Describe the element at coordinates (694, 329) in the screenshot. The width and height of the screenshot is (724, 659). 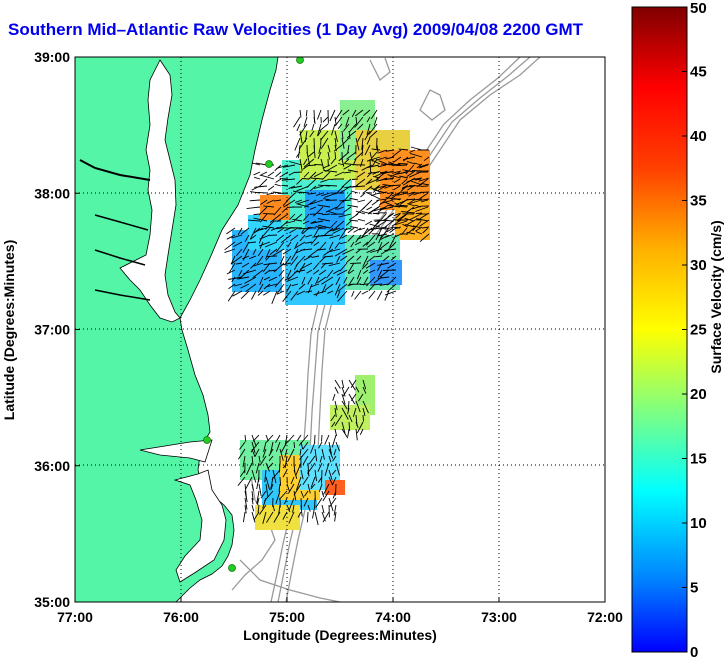
I see `colorbar-ticks: 0 5 10 15 20 25 30 35 40 45 50` at that location.